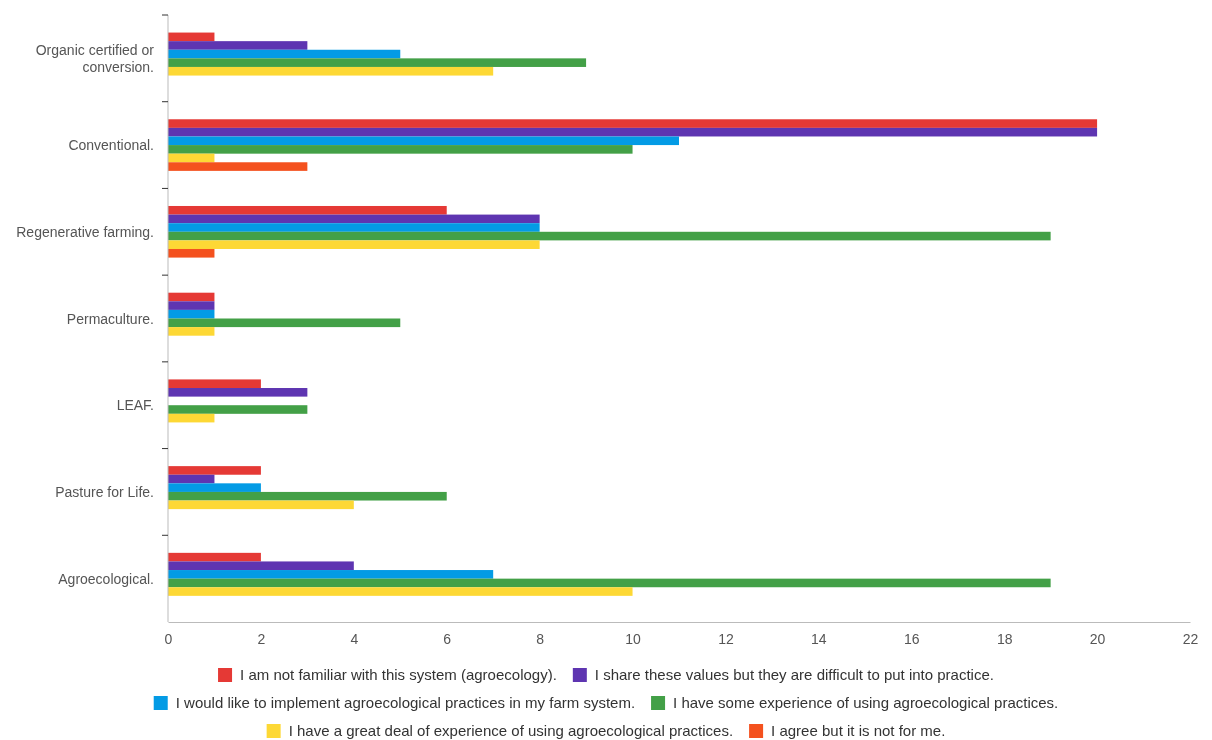 This screenshot has width=1212, height=740. Describe the element at coordinates (858, 730) in the screenshot. I see `legend-label: I agree but it is not for me.` at that location.